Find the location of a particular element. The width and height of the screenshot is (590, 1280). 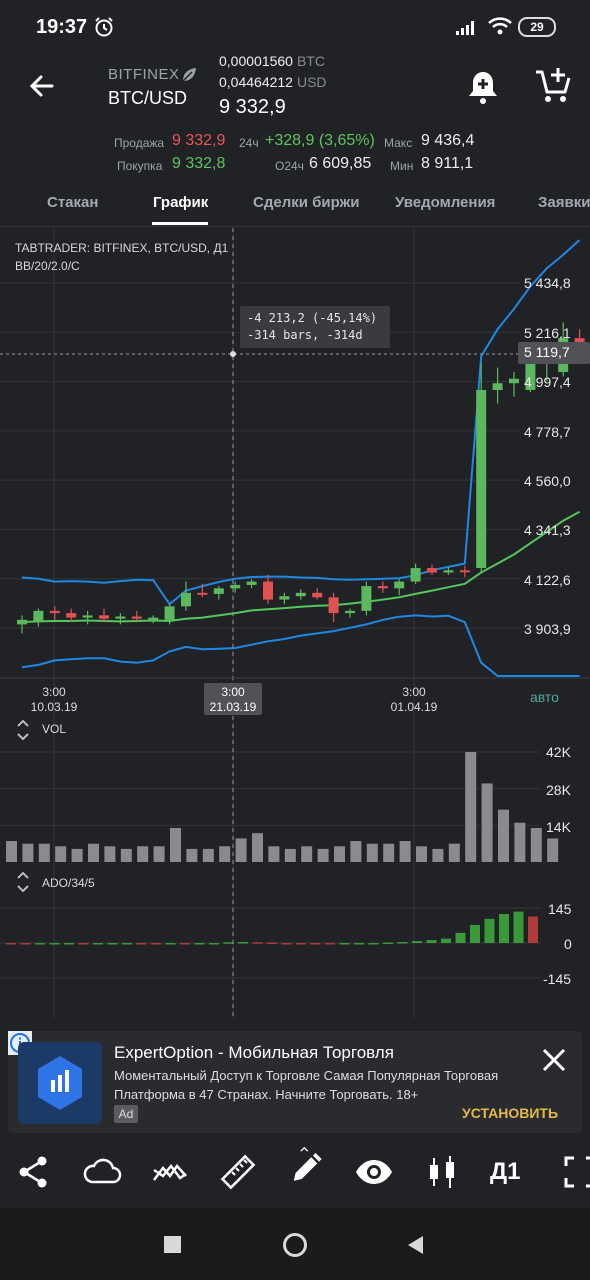

tab-chart: График is located at coordinates (181, 202).